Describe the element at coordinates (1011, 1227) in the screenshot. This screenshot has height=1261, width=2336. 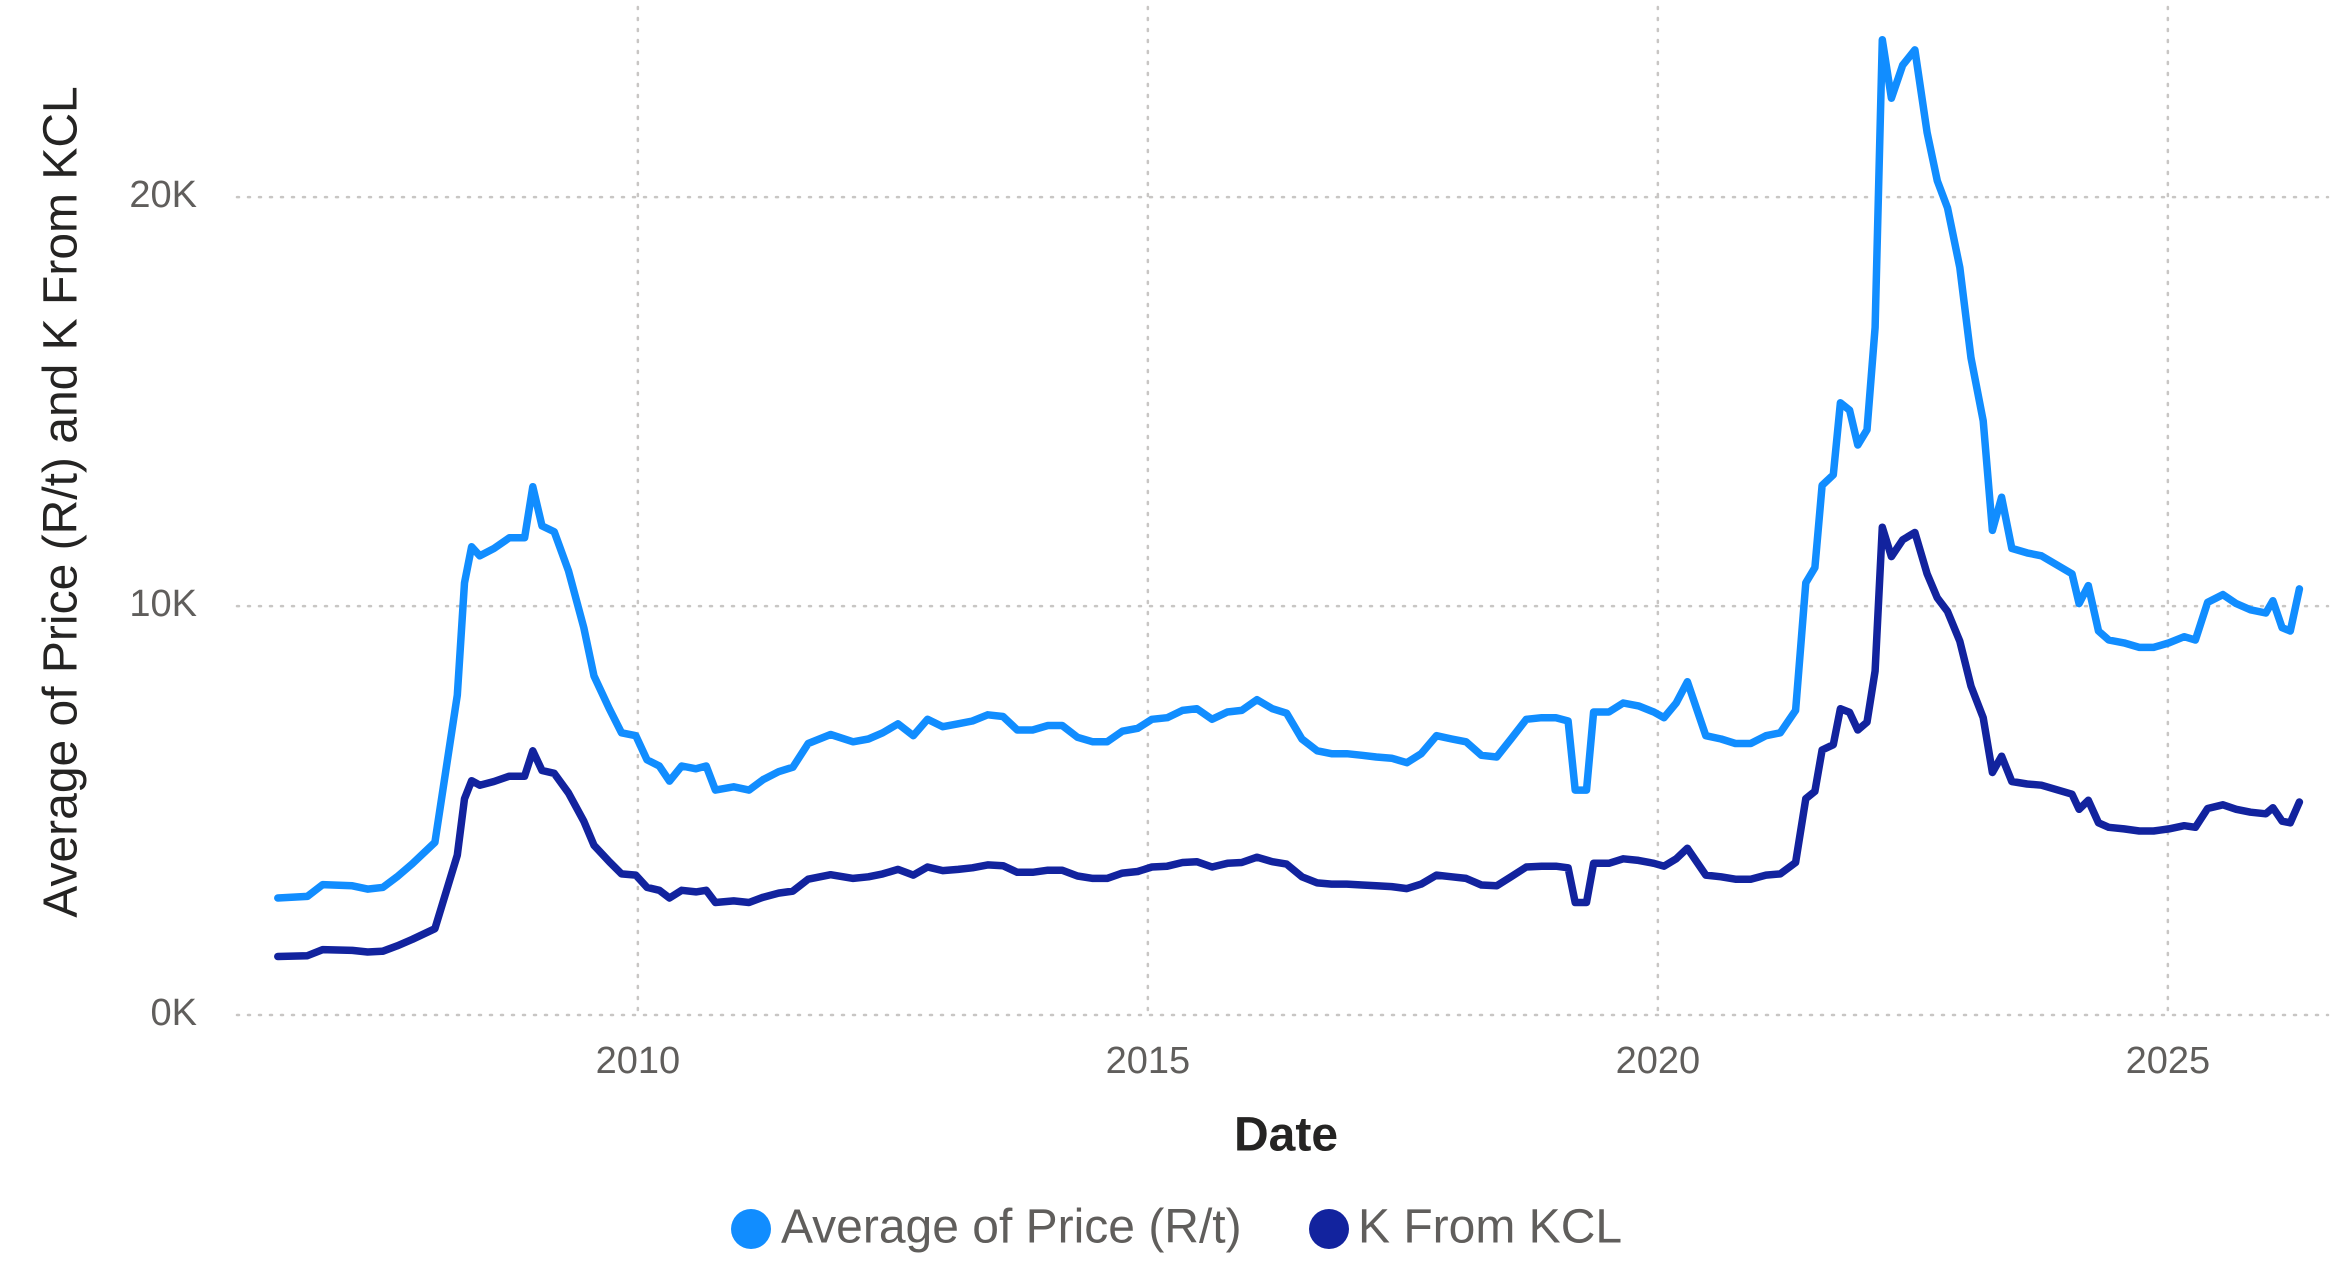
I see `legend-label: Average of Price (R/t)` at that location.